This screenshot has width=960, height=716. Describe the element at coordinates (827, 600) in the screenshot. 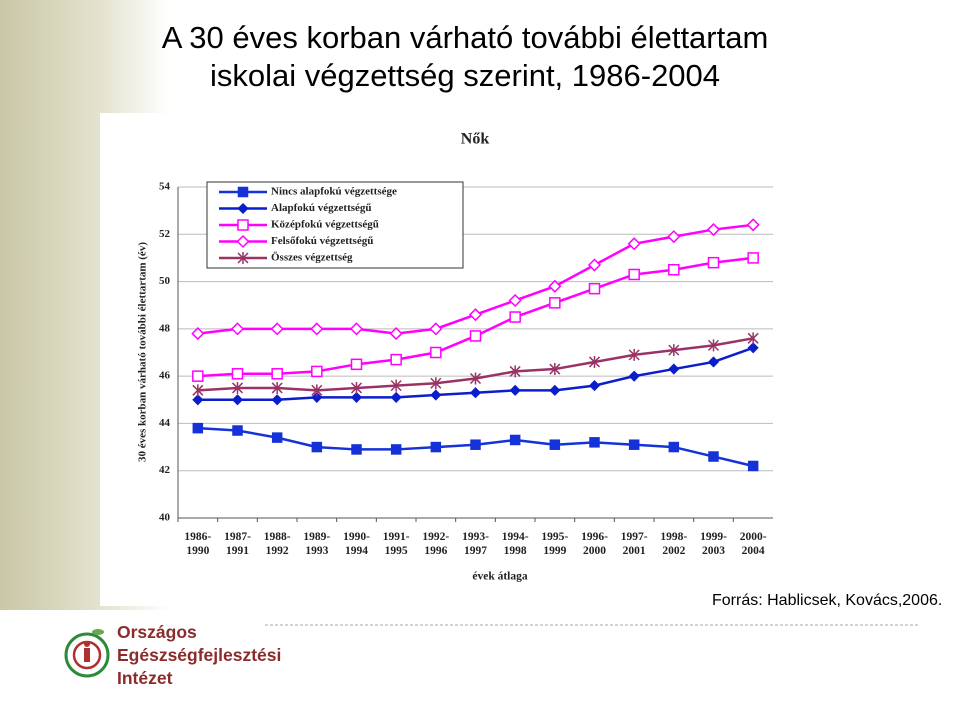

I see `source: Forrás: Hablicsek, Kovács,2006.` at that location.